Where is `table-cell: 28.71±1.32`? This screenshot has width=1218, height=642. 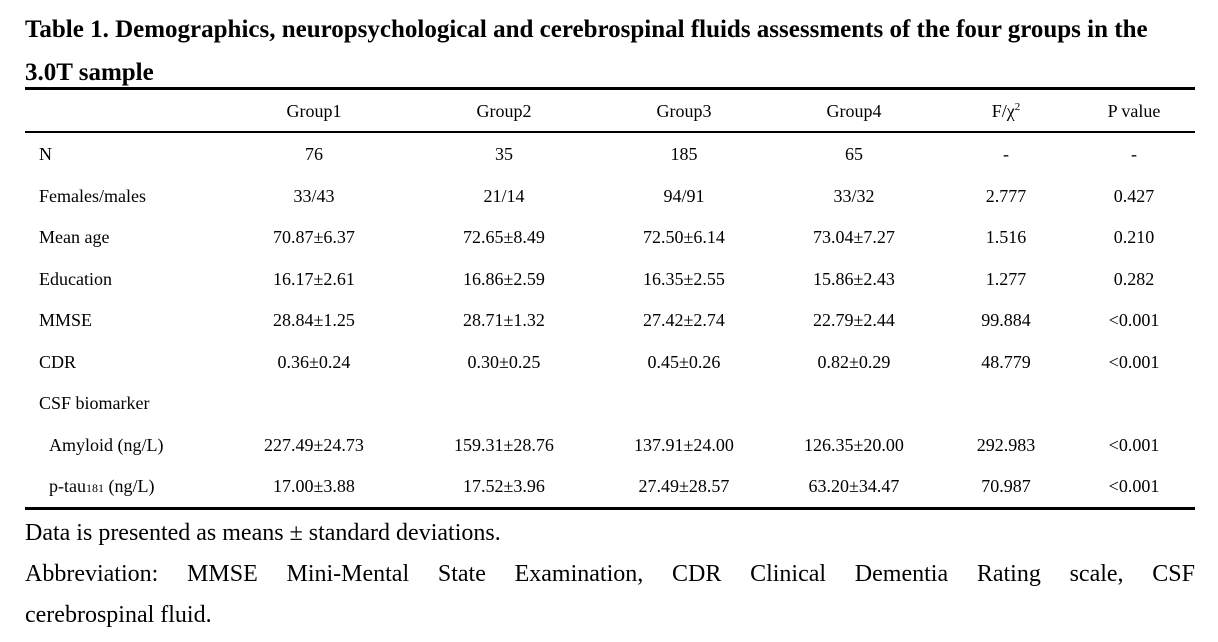
table-cell: 28.71±1.32 is located at coordinates (504, 320).